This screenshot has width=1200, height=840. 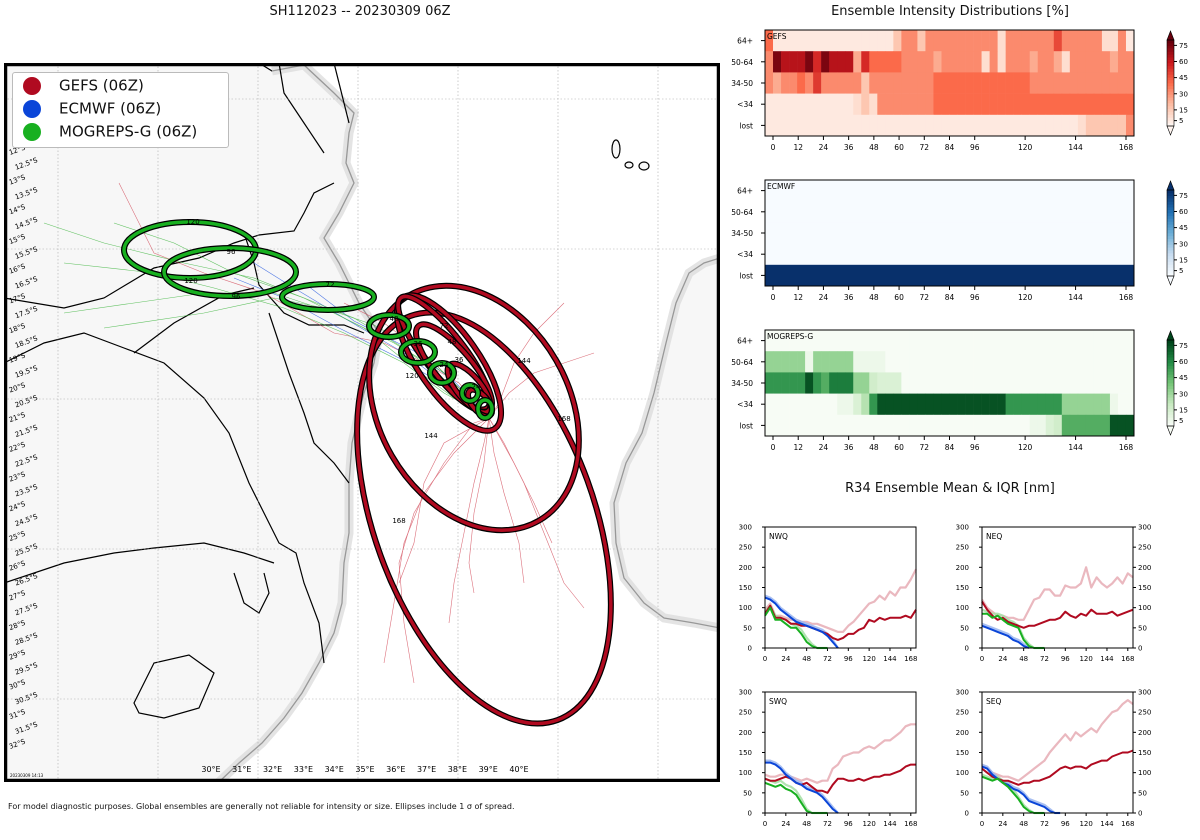 What do you see at coordinates (630, 155) in the screenshot?
I see `comoros-islands` at bounding box center [630, 155].